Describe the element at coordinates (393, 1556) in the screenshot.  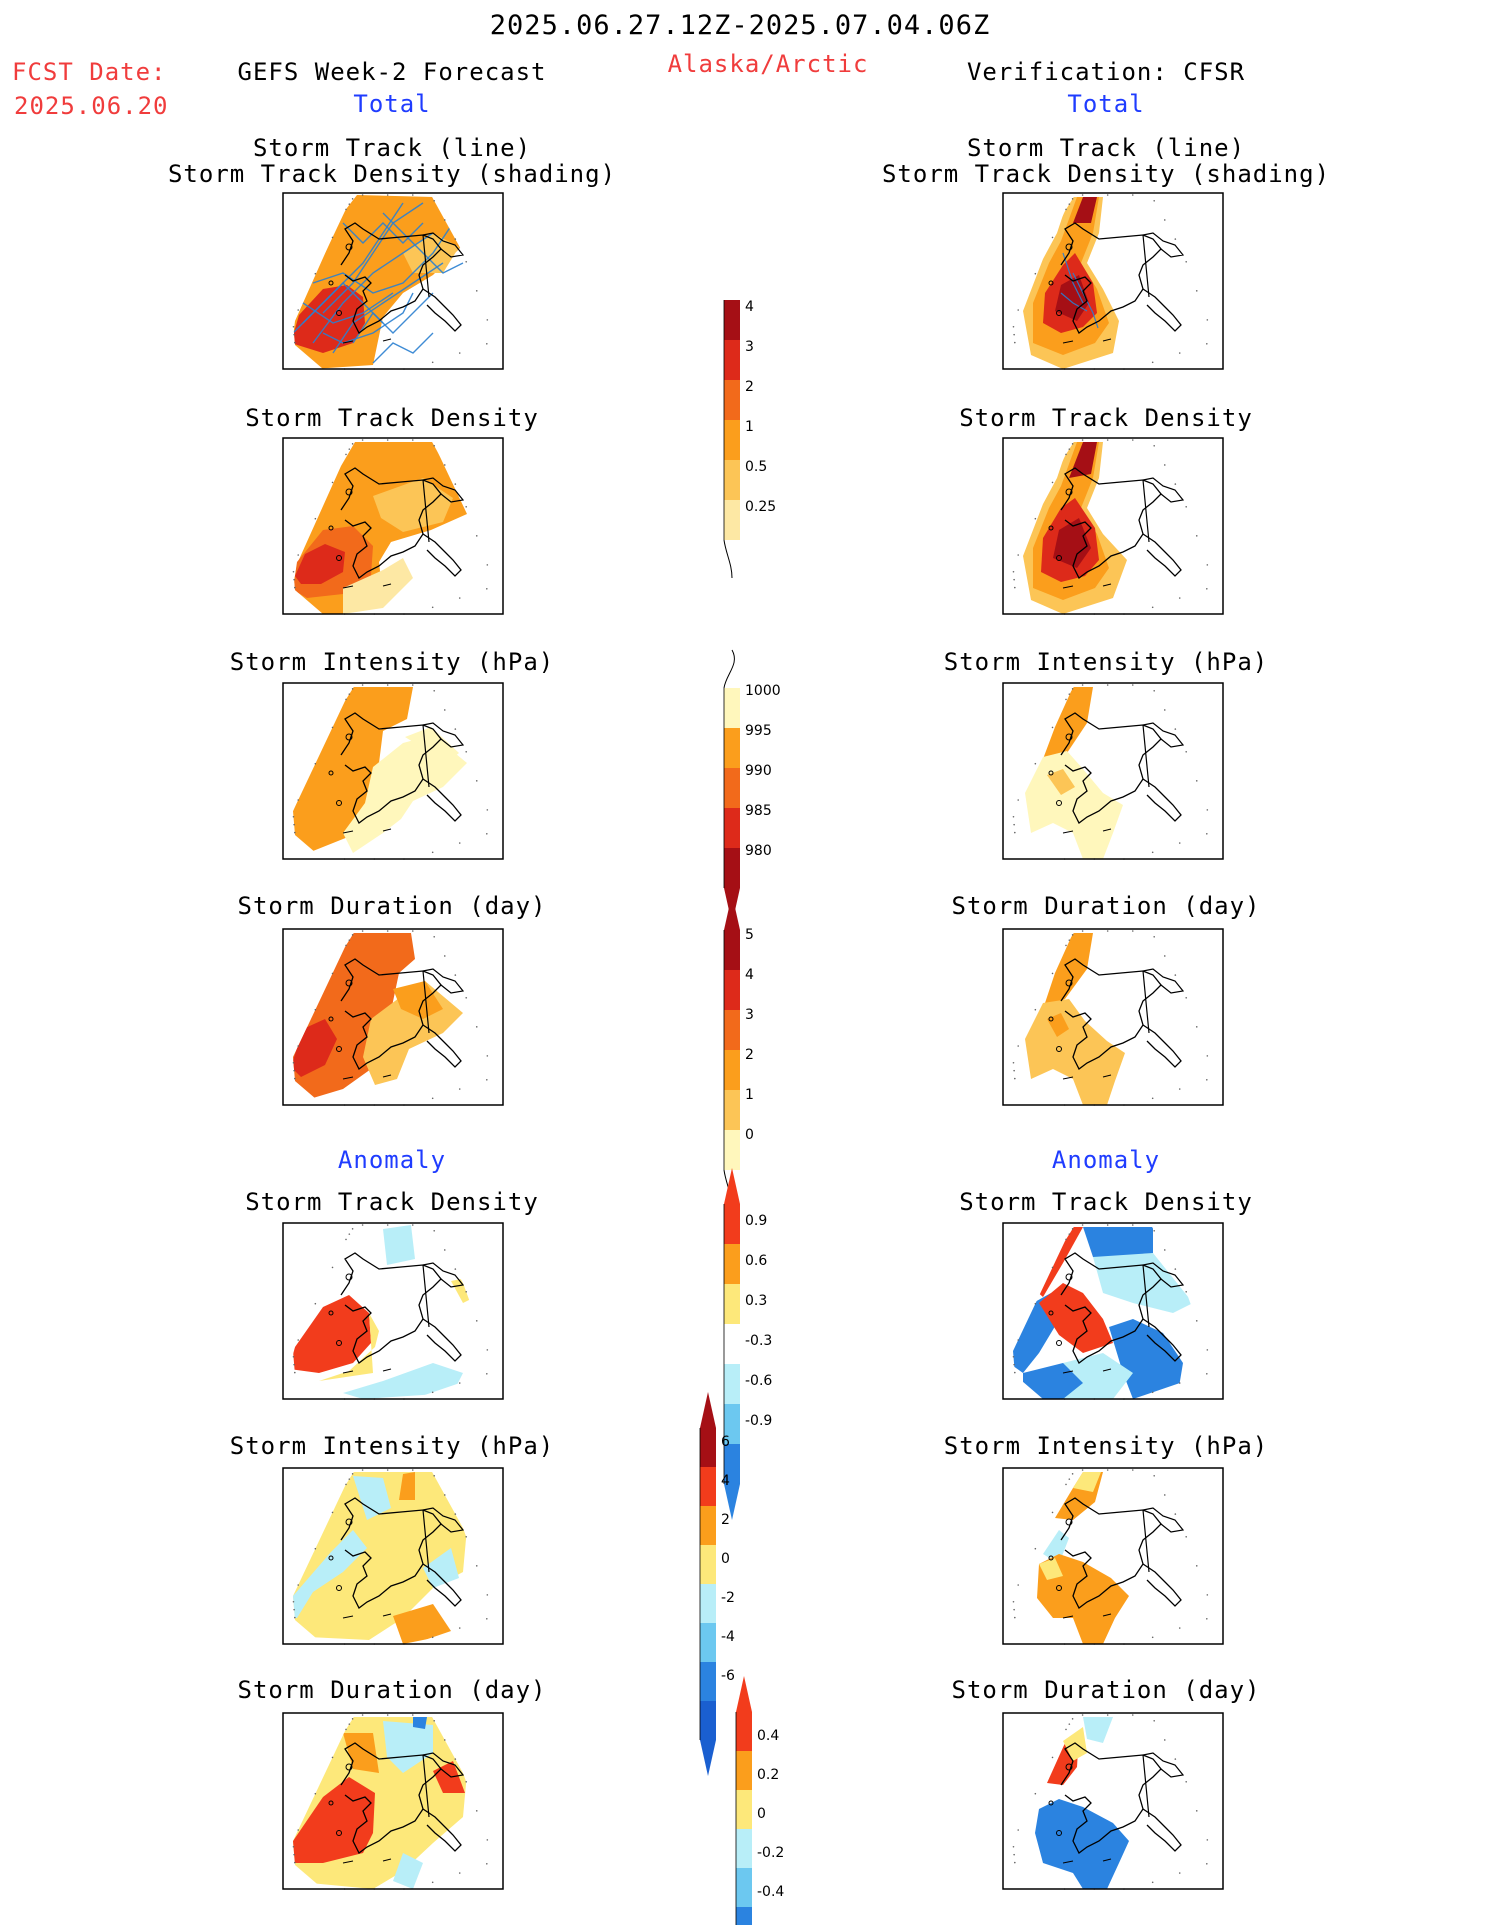
I see `left-map-intensity-anom` at that location.